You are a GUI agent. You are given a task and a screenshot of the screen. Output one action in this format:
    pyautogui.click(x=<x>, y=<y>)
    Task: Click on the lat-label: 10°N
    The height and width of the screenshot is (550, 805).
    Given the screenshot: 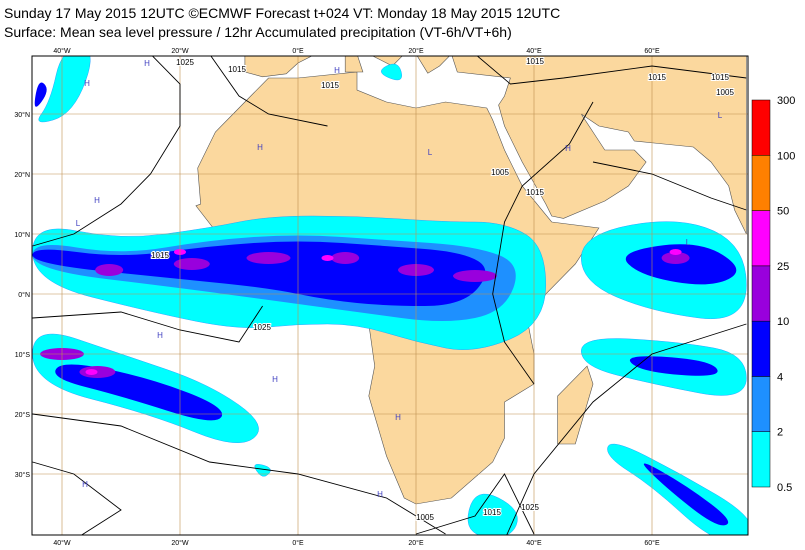 What is the action you would take?
    pyautogui.click(x=22, y=235)
    